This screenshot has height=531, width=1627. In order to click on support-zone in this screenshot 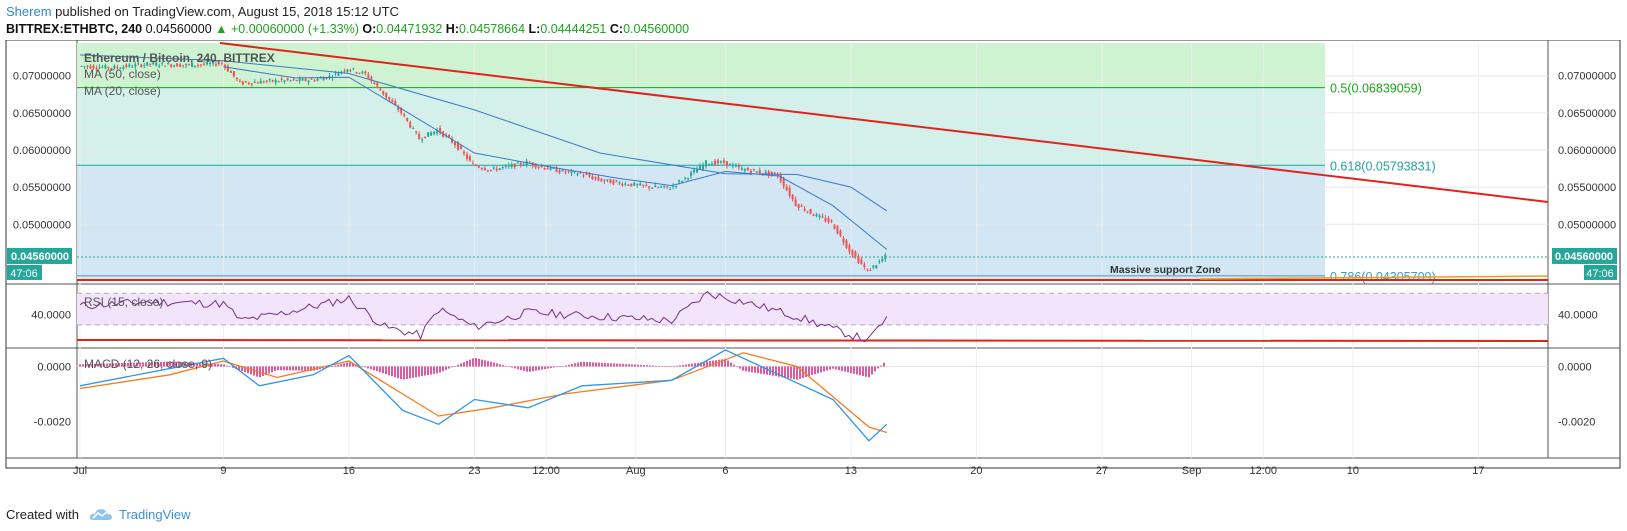, I will do `click(701, 277)`.